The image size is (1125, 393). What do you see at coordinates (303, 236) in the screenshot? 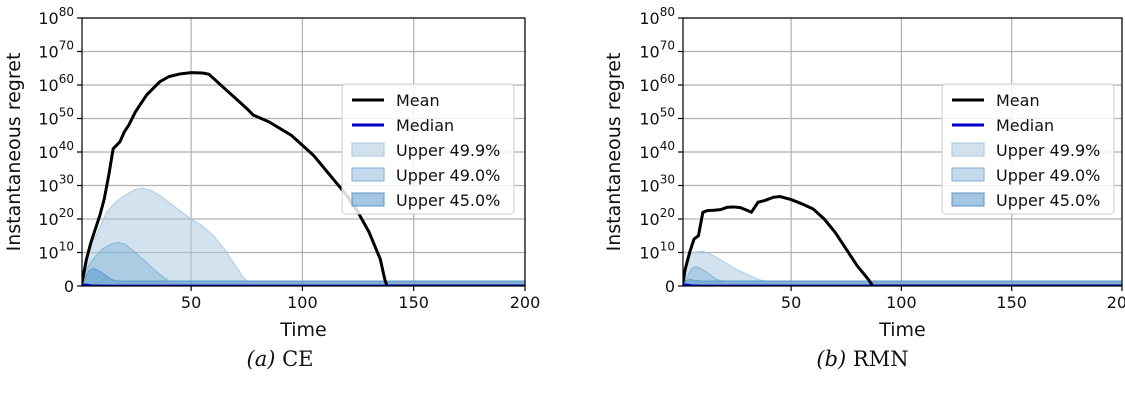
I see `area-upper-49-9-` at bounding box center [303, 236].